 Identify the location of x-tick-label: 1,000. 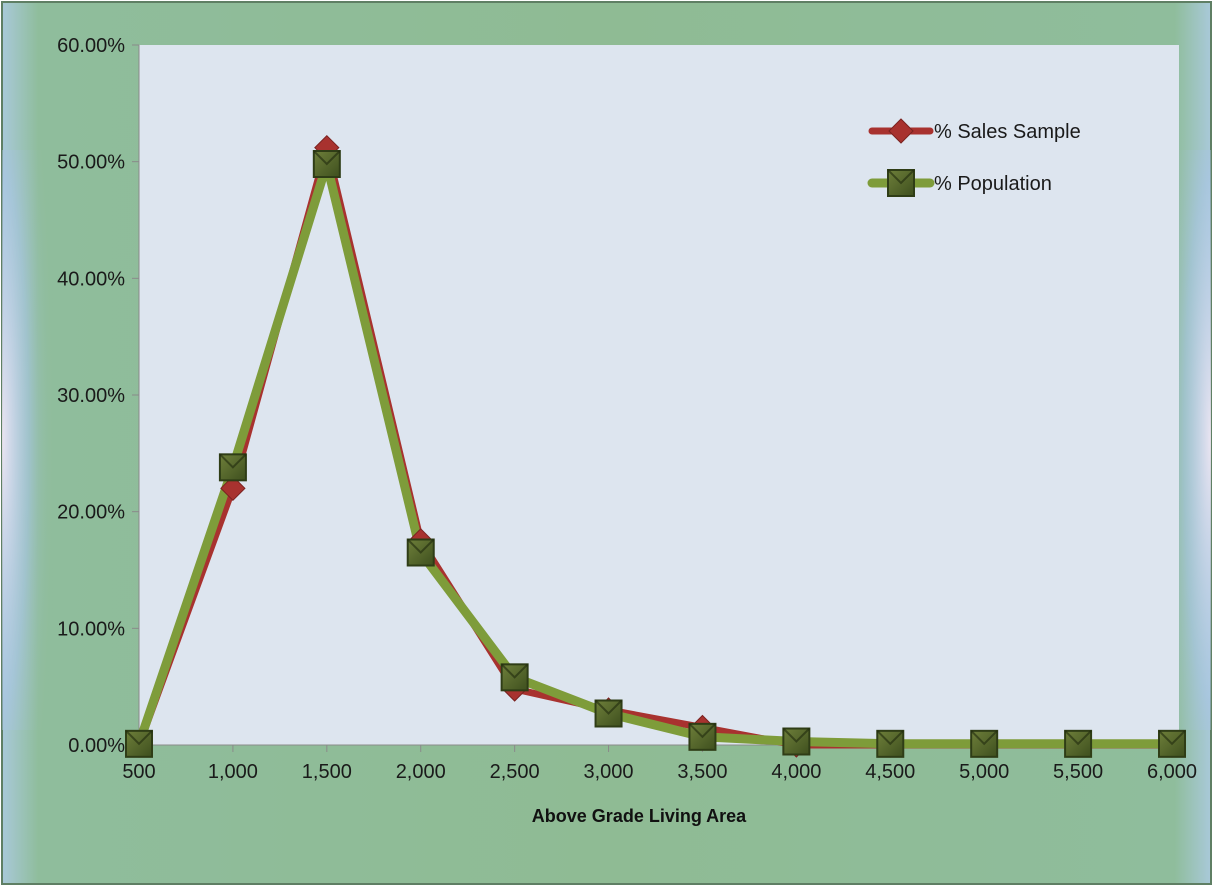
(233, 772).